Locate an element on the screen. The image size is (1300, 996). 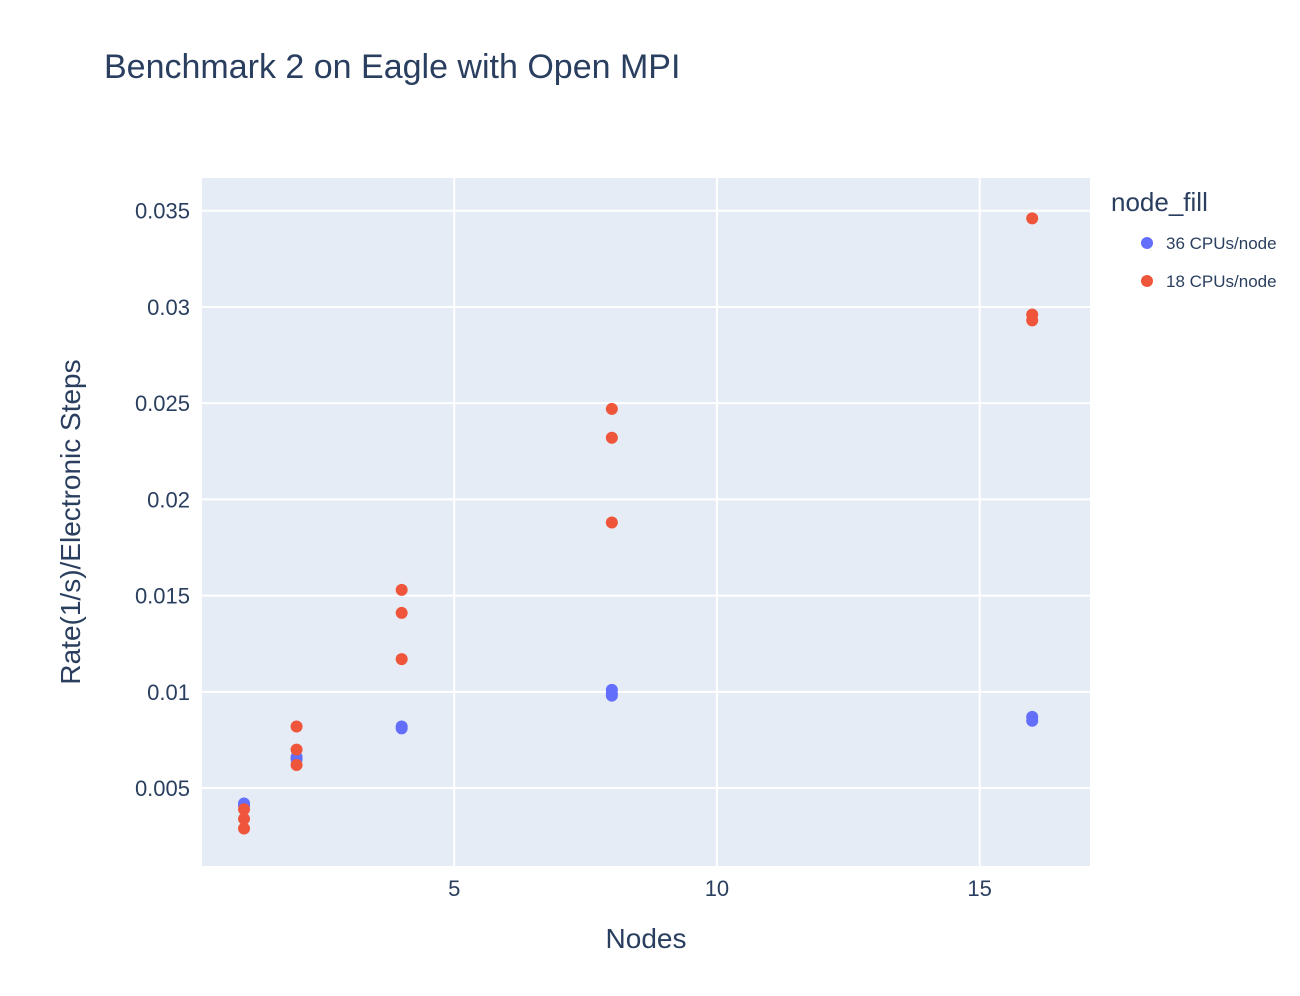
y-tick-label: 0.01 is located at coordinates (168, 692).